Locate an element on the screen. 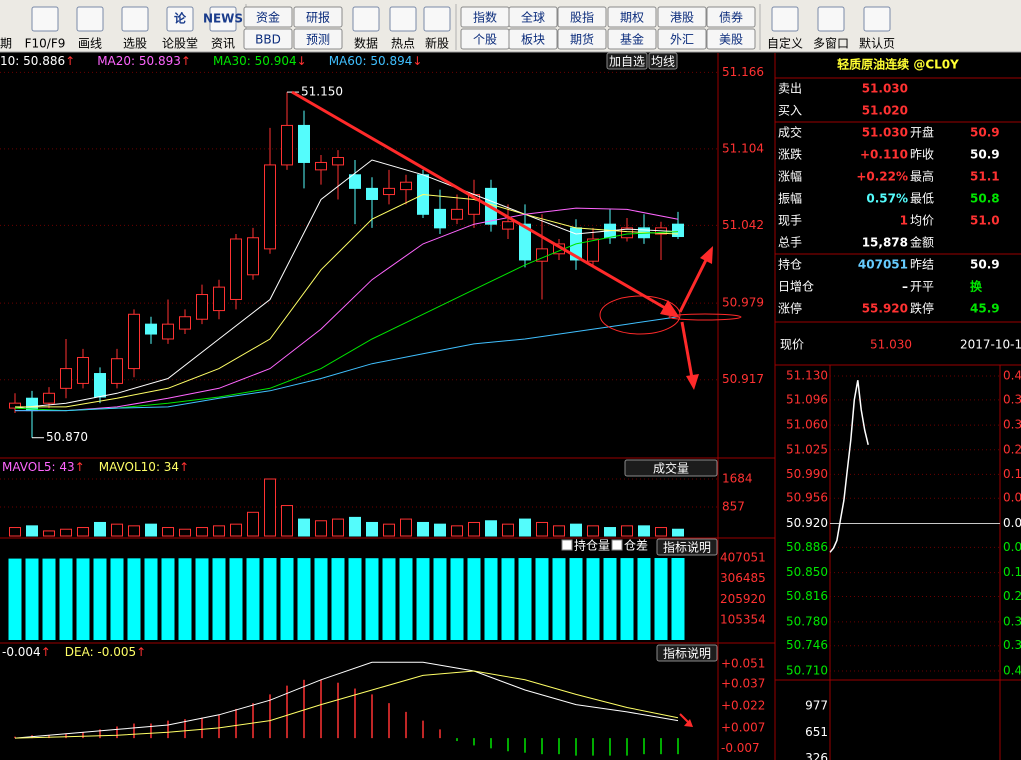 The image size is (1021, 760). y-tick-label: 50.956 is located at coordinates (807, 498).